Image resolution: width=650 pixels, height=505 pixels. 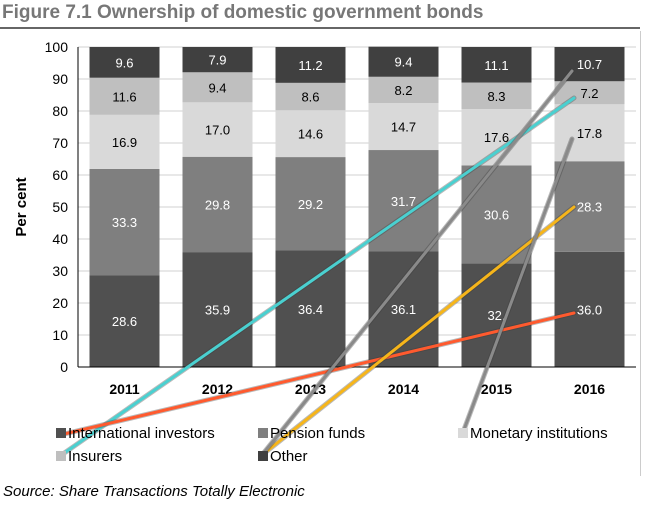 I want to click on y-tick-label: 90, so click(x=60, y=79).